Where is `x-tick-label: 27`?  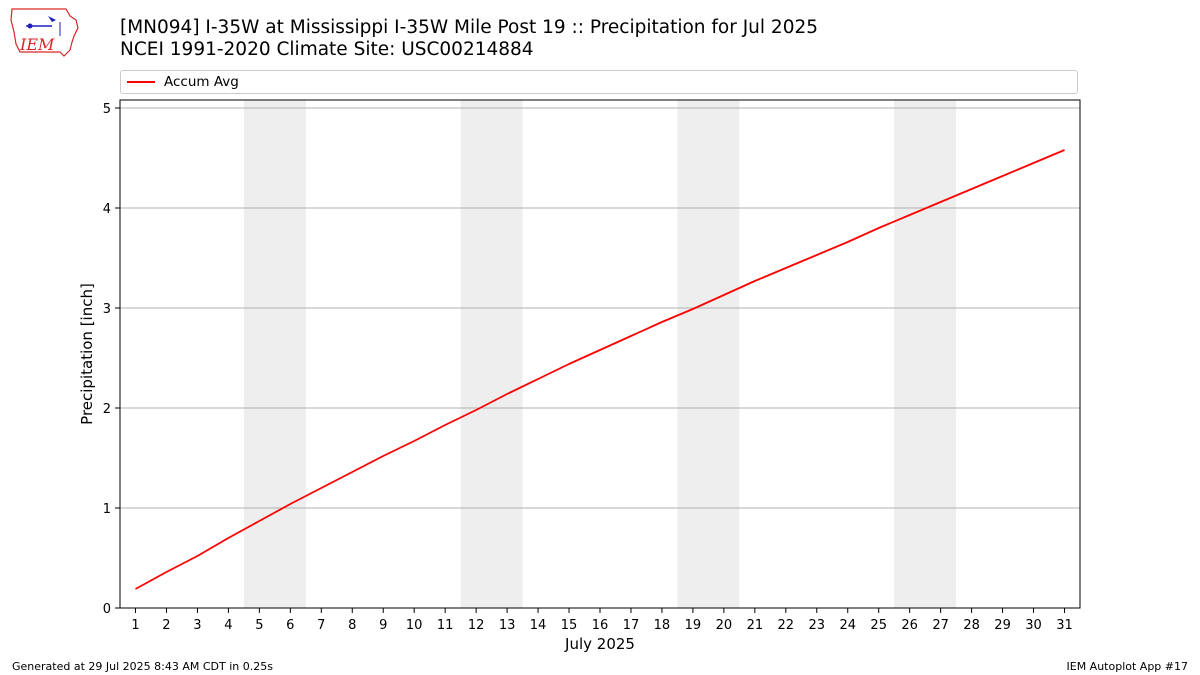
x-tick-label: 27 is located at coordinates (940, 625).